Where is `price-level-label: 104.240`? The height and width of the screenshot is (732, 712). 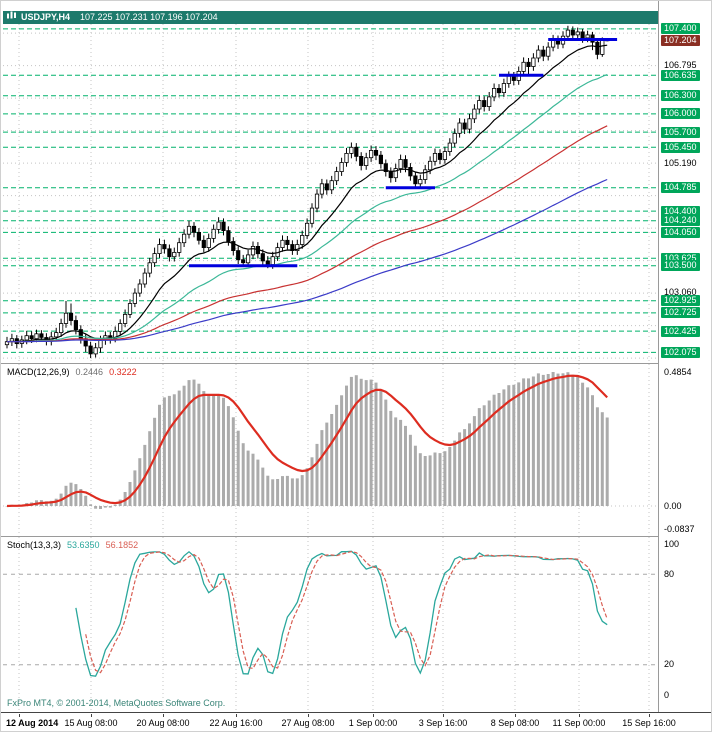 price-level-label: 104.240 is located at coordinates (680, 221).